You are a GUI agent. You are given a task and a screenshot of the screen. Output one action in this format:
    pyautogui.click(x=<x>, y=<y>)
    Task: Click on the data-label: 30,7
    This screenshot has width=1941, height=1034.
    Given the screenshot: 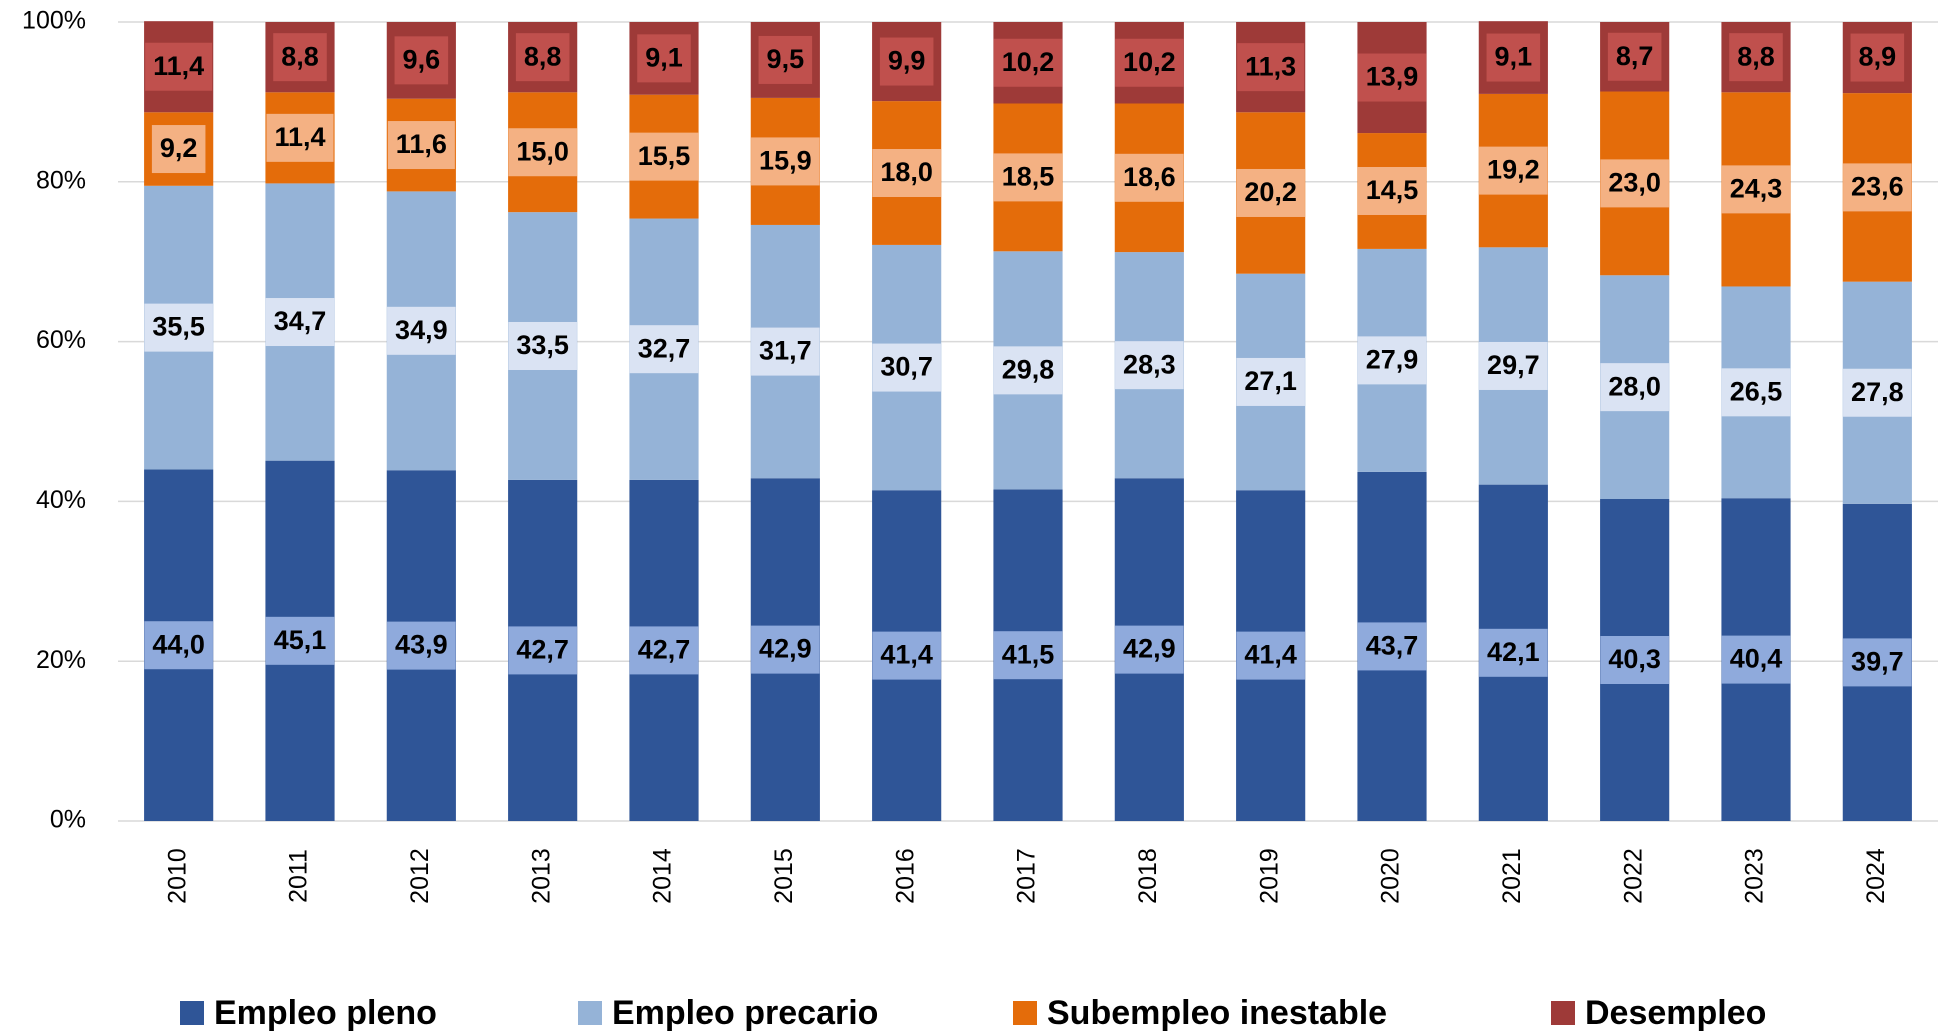 What is the action you would take?
    pyautogui.click(x=906, y=367)
    